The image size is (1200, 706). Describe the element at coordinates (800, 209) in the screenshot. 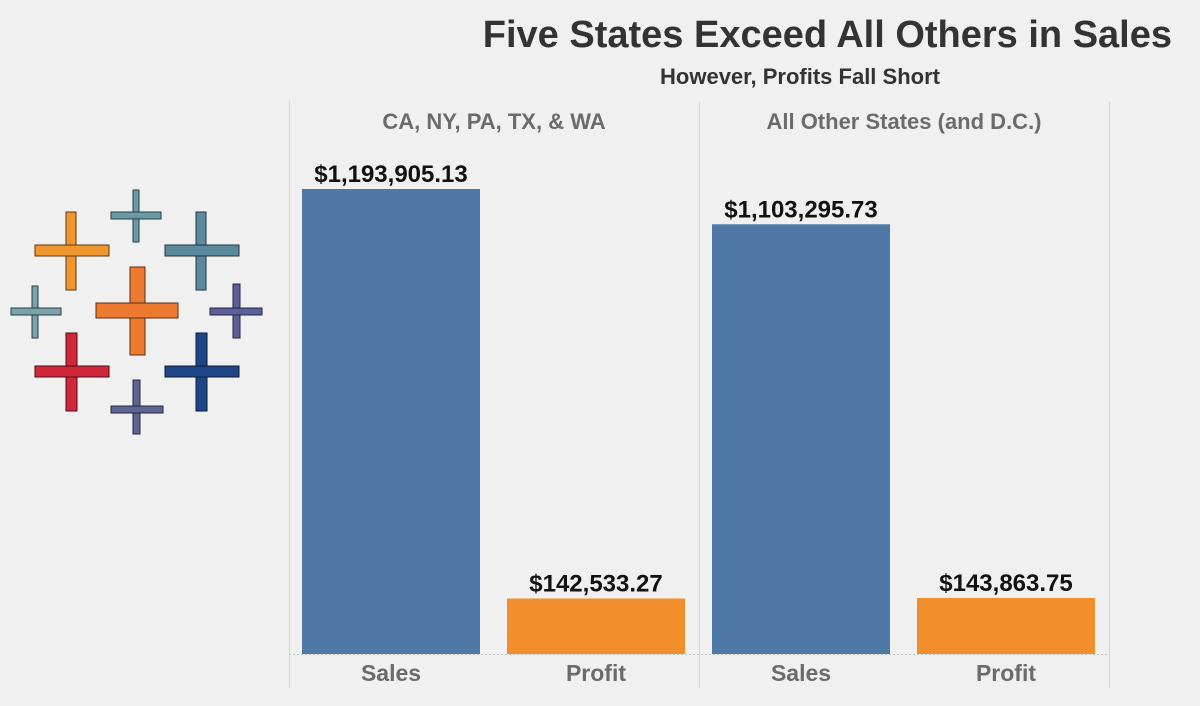

I see `data-label: $1,103,295.73` at that location.